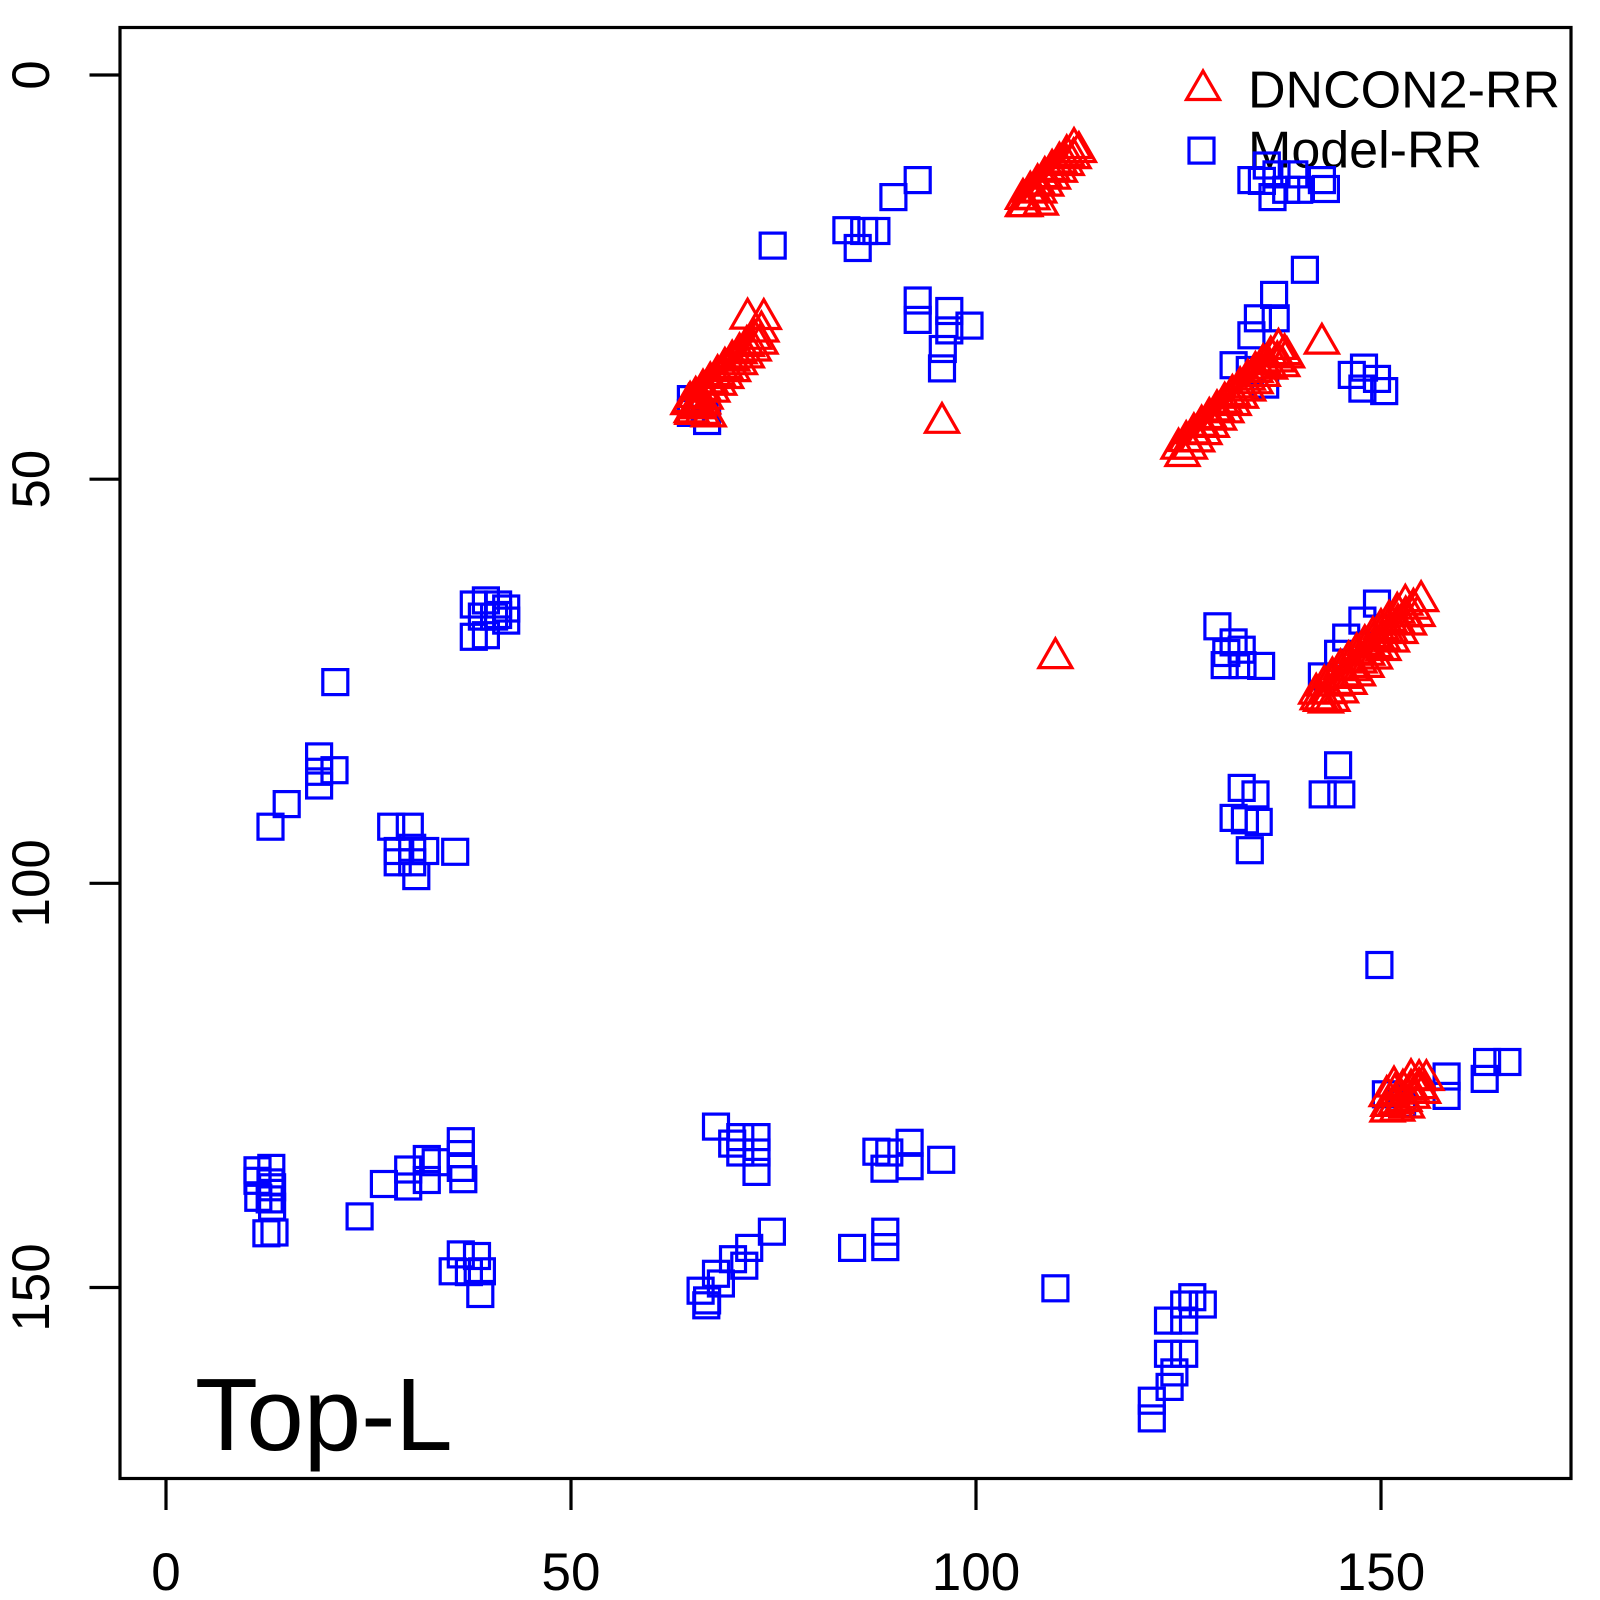 The image size is (1600, 1600). I want to click on svg-text: DNCON2-RR, so click(1404, 91).